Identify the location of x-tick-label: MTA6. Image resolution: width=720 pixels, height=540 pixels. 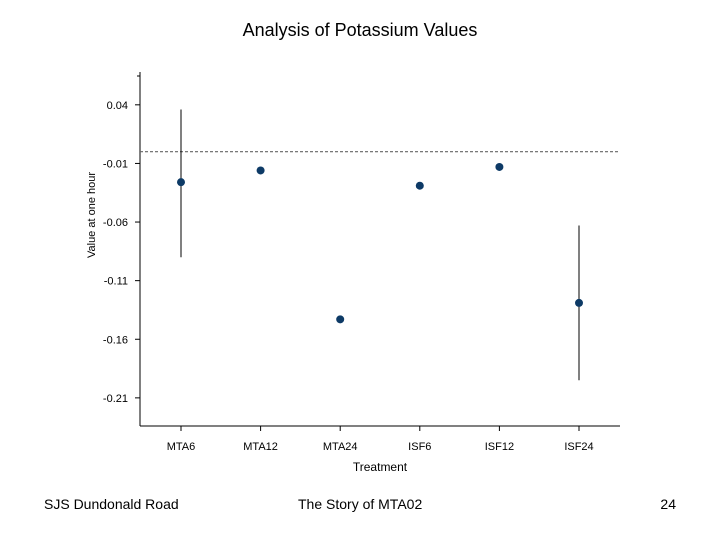
(181, 447).